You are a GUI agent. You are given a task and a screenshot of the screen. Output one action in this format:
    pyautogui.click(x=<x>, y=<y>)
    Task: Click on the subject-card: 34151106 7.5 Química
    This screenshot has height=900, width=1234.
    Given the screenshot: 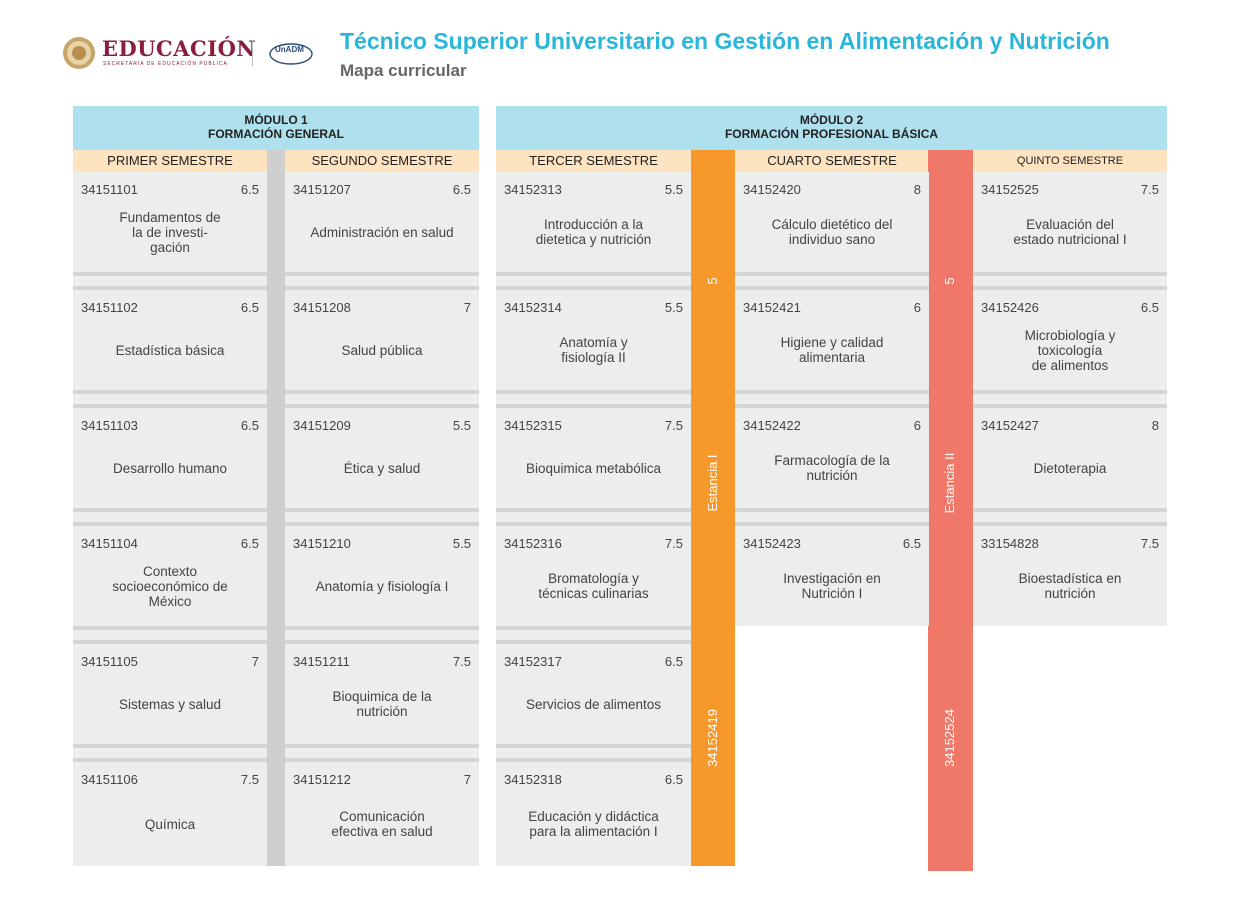 What is the action you would take?
    pyautogui.click(x=170, y=814)
    